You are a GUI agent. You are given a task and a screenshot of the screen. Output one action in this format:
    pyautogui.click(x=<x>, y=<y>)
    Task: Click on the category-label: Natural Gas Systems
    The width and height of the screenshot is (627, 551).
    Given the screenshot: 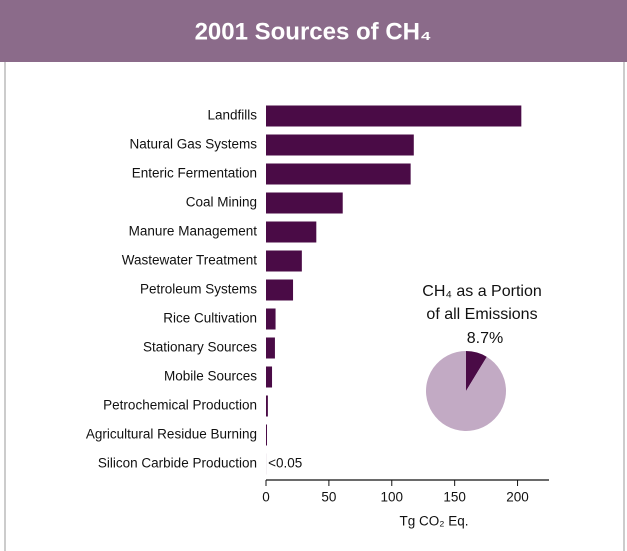 What is the action you would take?
    pyautogui.click(x=193, y=144)
    